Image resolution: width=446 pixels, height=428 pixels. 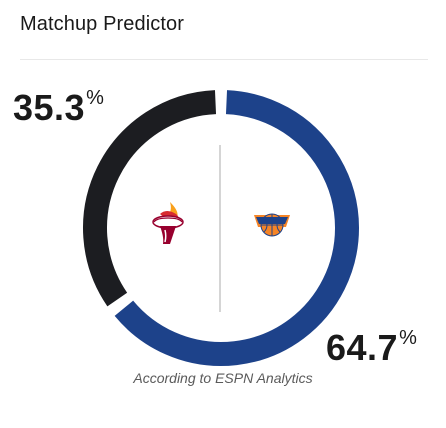 I want to click on analytics-source-note: According to ESPN Analytics, so click(x=223, y=378).